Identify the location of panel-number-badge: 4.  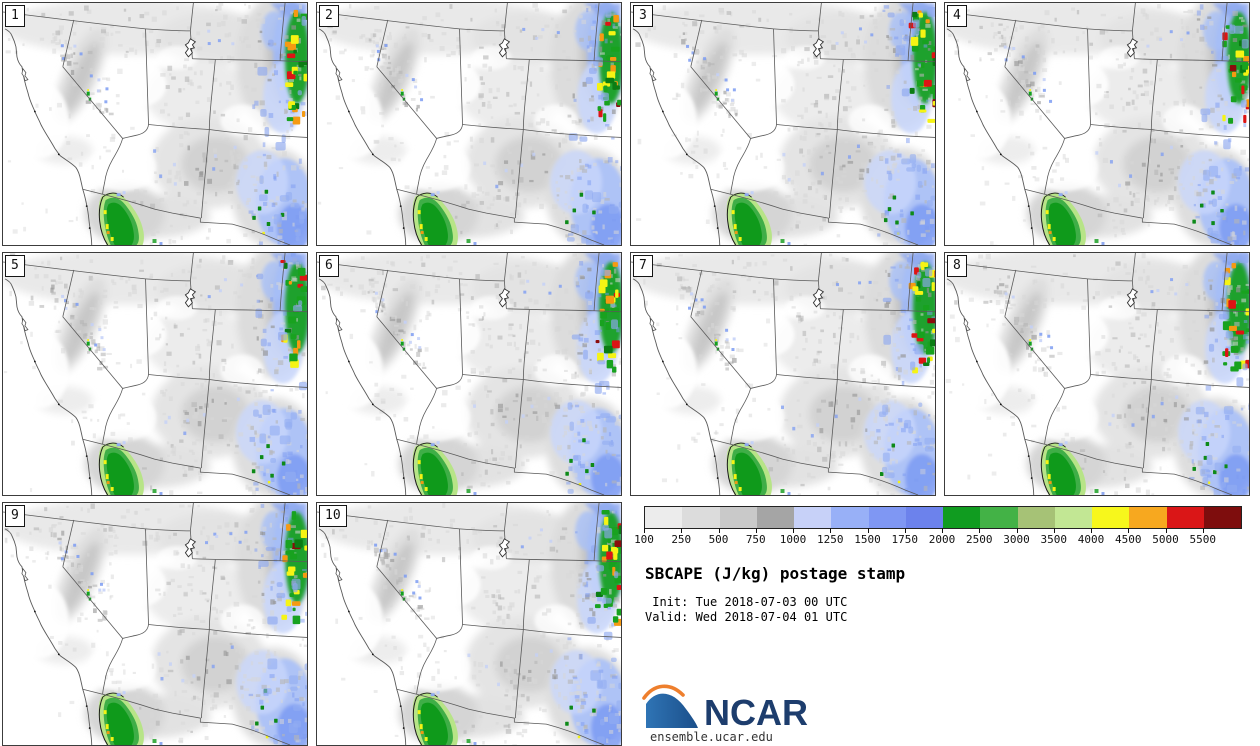
(957, 16).